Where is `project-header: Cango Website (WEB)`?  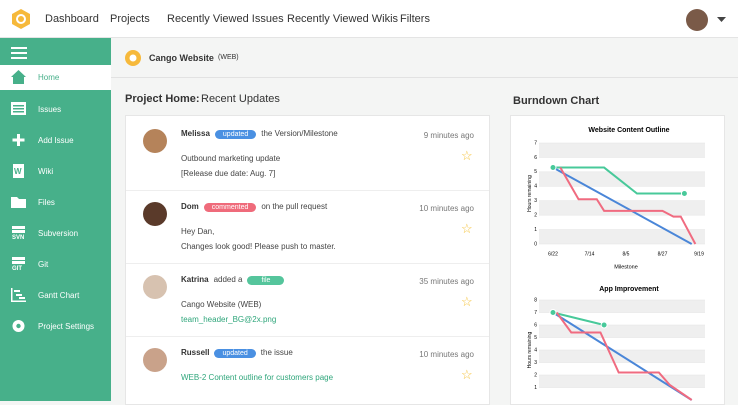 project-header: Cango Website (WEB) is located at coordinates (424, 58).